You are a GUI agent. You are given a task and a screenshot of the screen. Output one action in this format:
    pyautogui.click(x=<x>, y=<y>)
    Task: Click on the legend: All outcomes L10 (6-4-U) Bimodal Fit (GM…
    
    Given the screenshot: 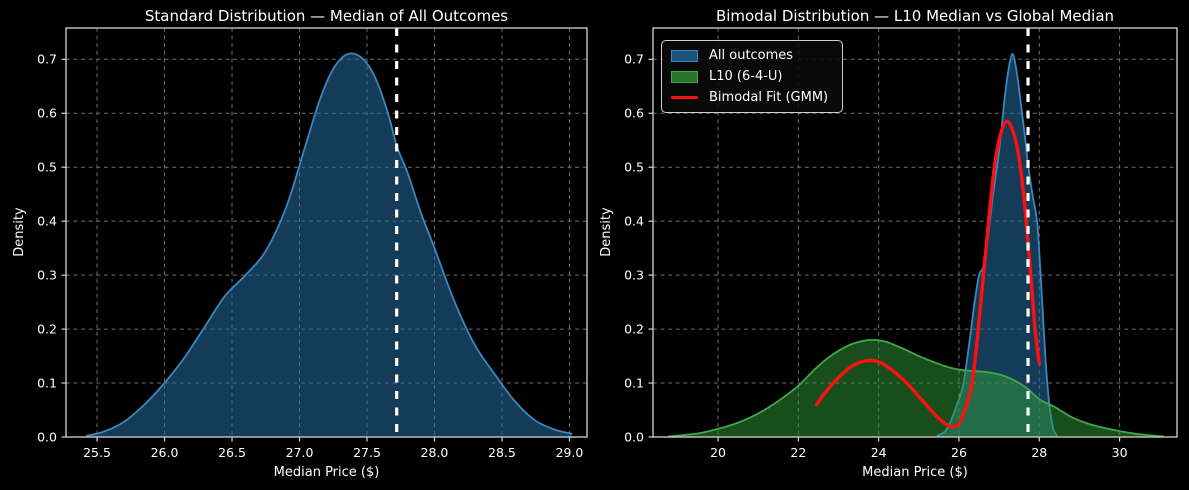 What is the action you would take?
    pyautogui.click(x=752, y=76)
    